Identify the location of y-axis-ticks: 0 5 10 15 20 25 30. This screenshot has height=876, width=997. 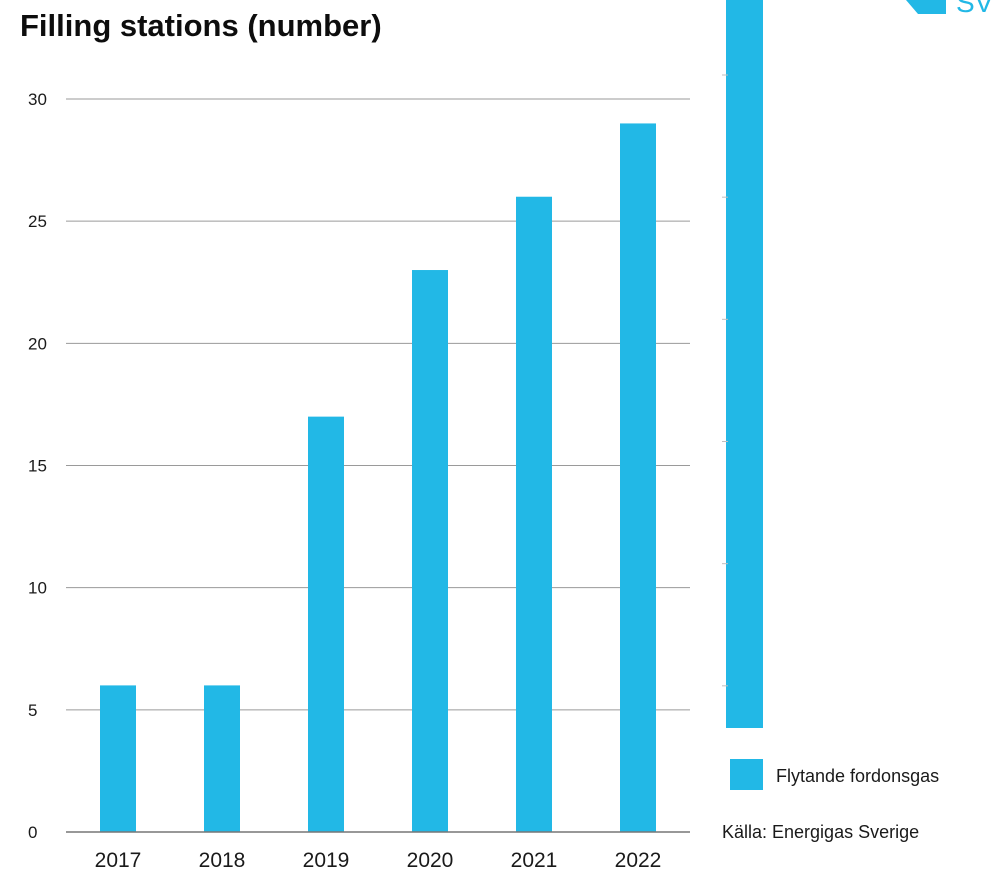
(37, 466).